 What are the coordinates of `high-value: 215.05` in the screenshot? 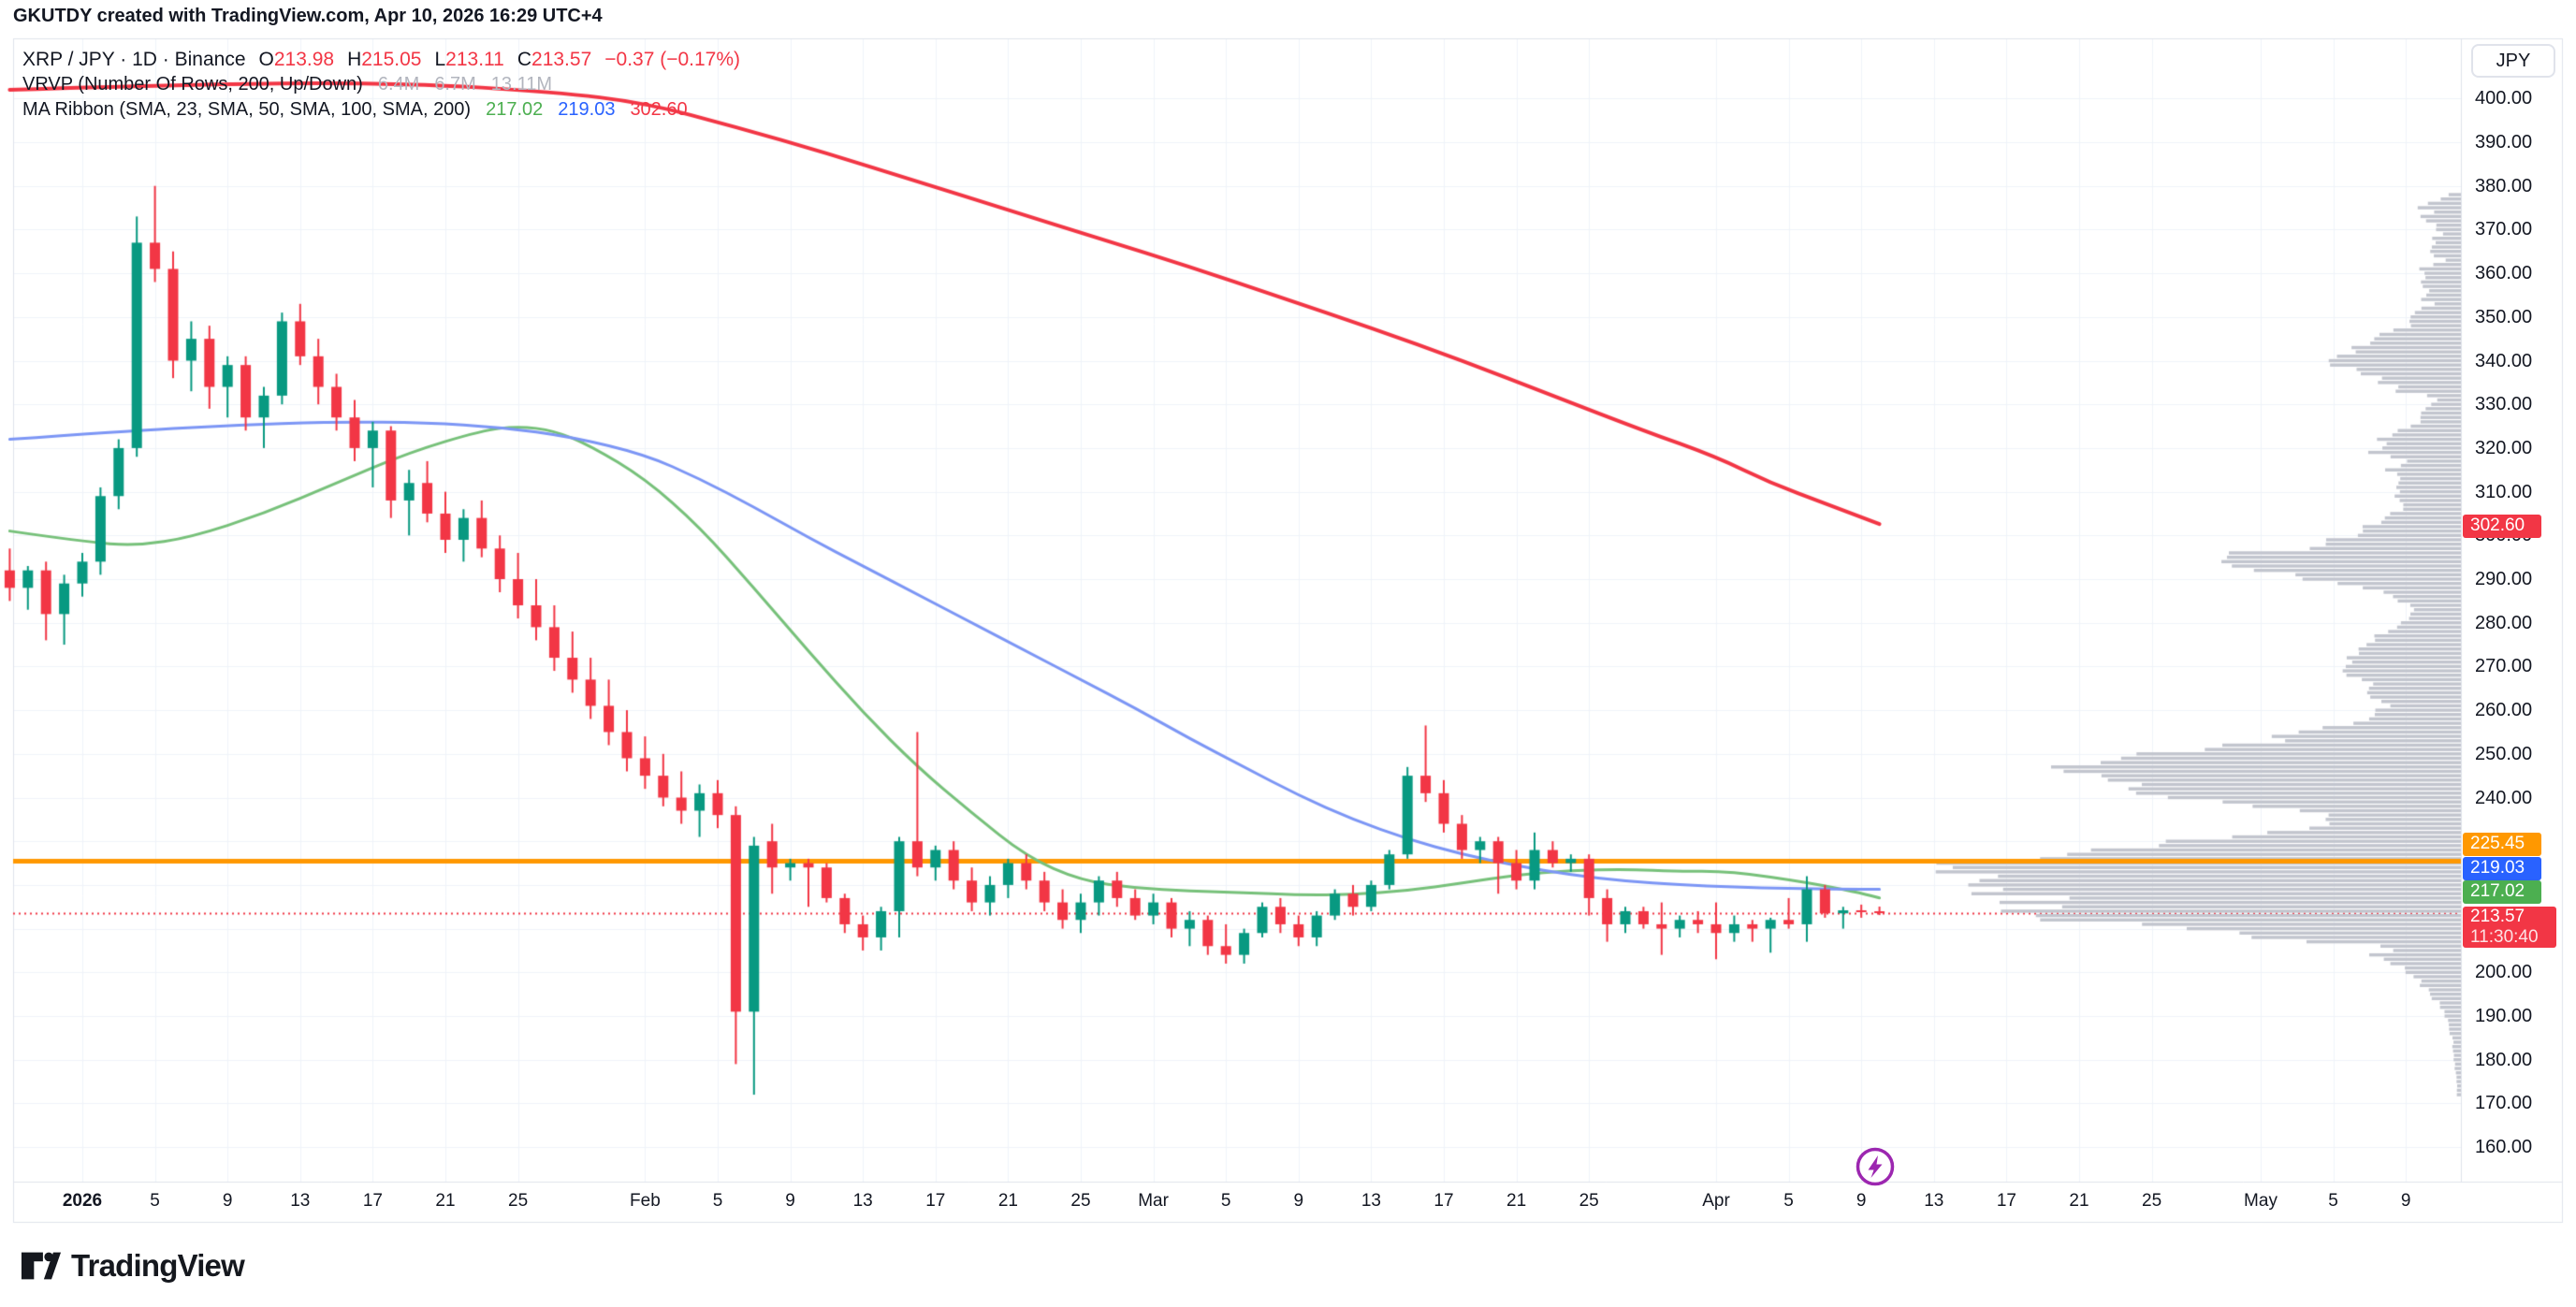 It's located at (391, 59).